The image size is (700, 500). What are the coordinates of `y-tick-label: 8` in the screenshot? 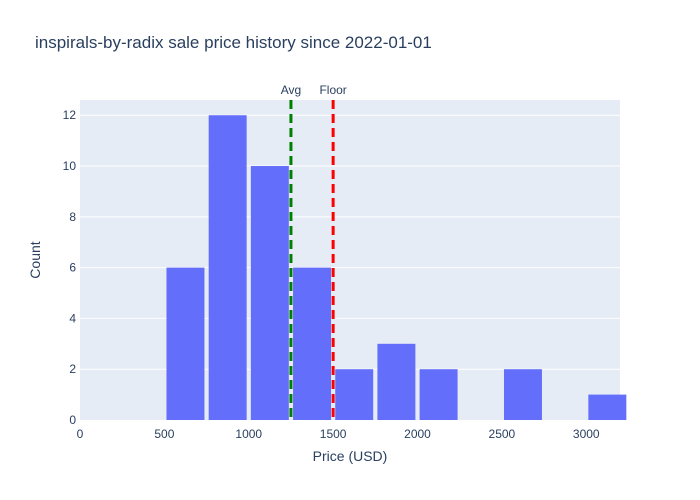 It's located at (72, 217).